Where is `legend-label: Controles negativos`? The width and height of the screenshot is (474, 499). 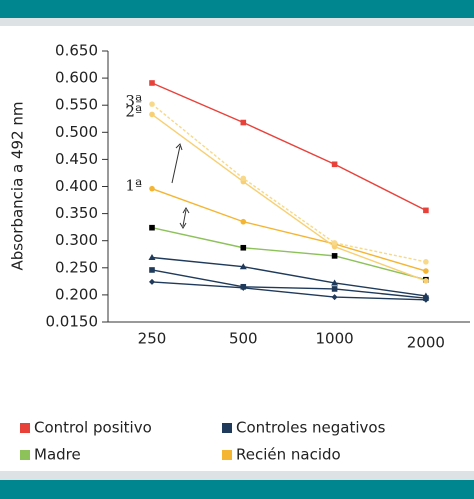
legend-label: Controles negativos is located at coordinates (311, 428).